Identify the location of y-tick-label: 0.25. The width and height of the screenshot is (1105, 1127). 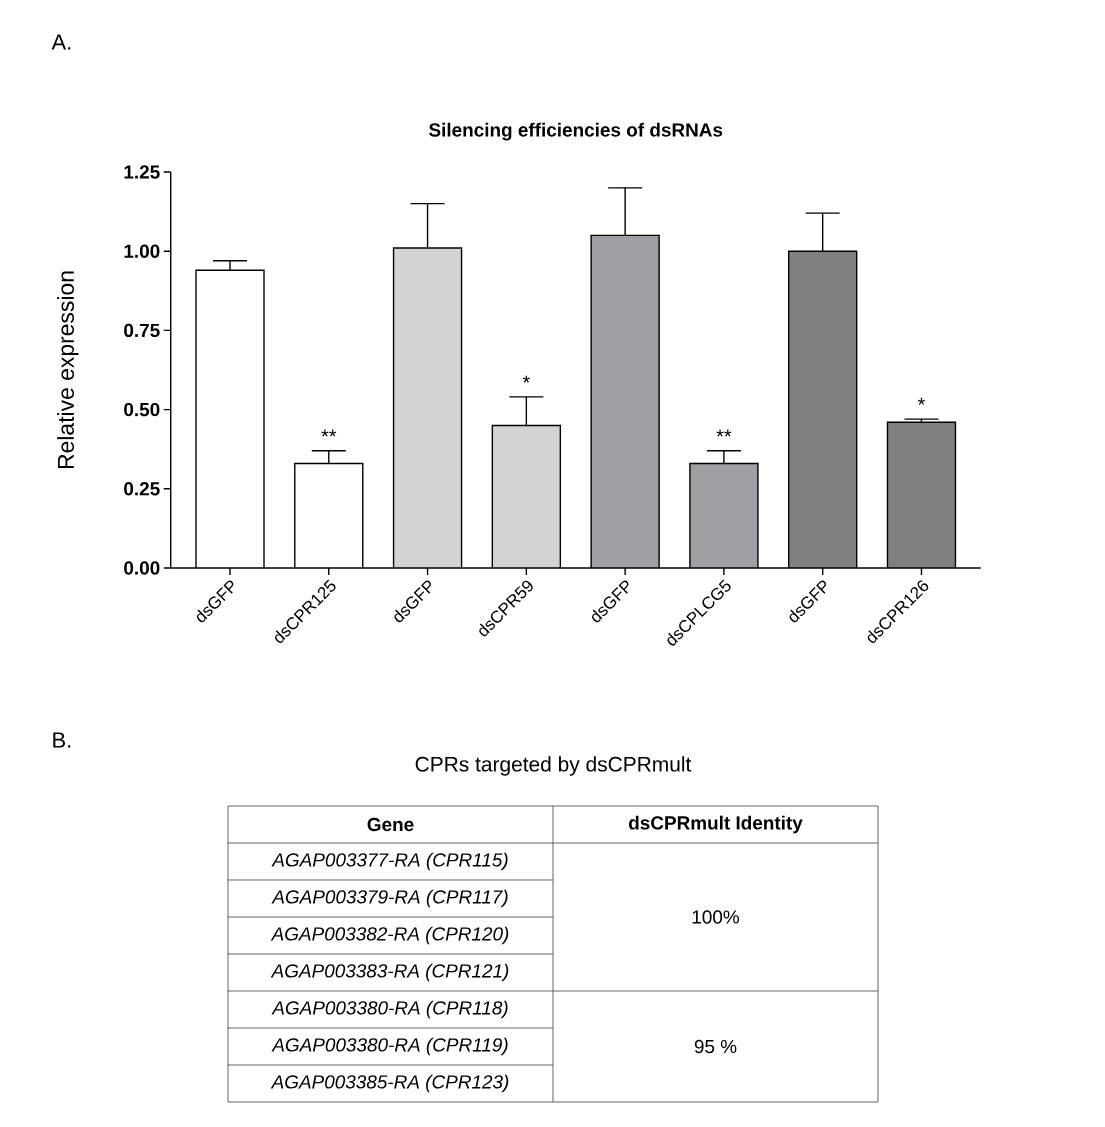
(142, 489).